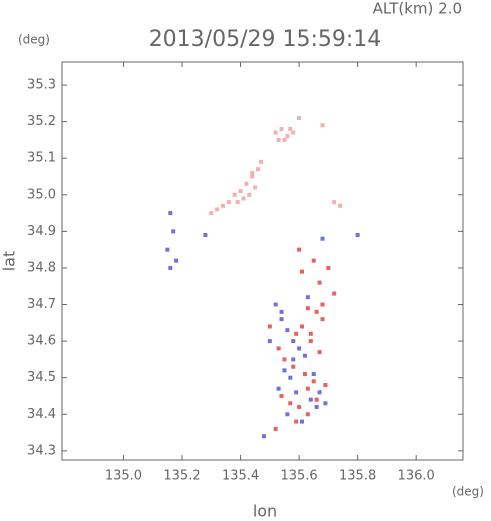 The width and height of the screenshot is (491, 521). I want to click on chart-subtitle: ALT(km) 2.0, so click(417, 9).